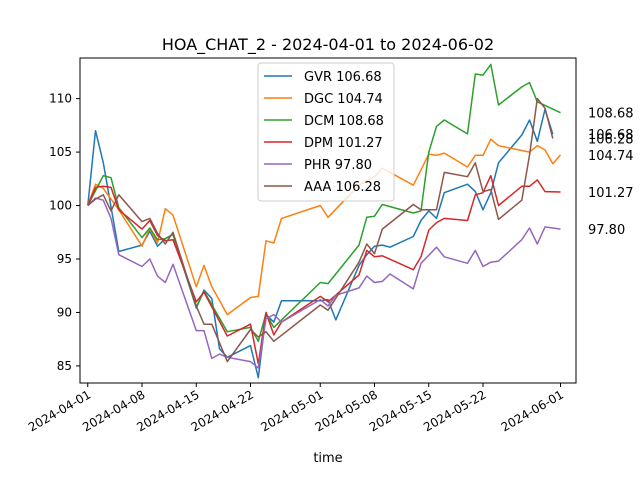 This screenshot has height=480, width=640. What do you see at coordinates (60, 99) in the screenshot?
I see `y-tick-label: 110` at bounding box center [60, 99].